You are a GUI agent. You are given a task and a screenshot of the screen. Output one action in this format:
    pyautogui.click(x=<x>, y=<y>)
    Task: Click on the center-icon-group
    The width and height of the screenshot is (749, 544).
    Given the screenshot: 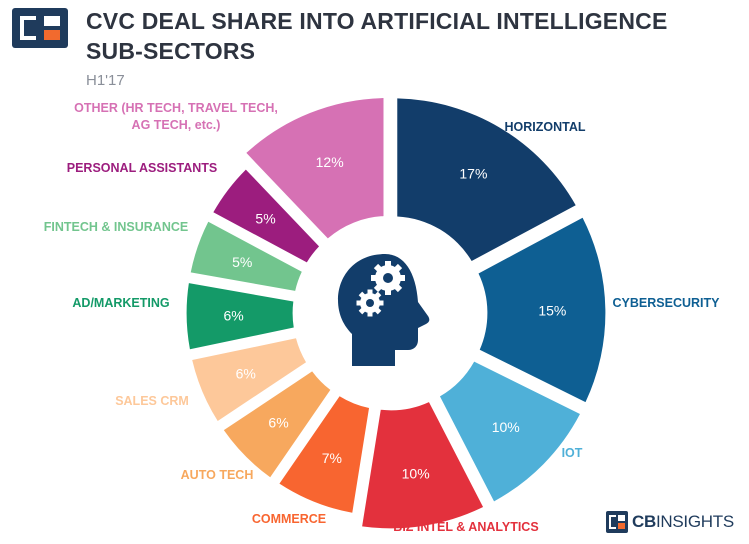 What is the action you would take?
    pyautogui.click(x=390, y=313)
    